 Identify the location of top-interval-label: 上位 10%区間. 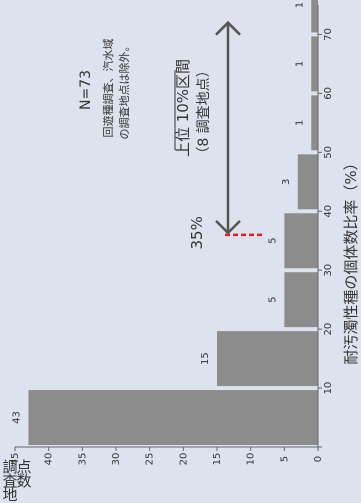
(183, 108).